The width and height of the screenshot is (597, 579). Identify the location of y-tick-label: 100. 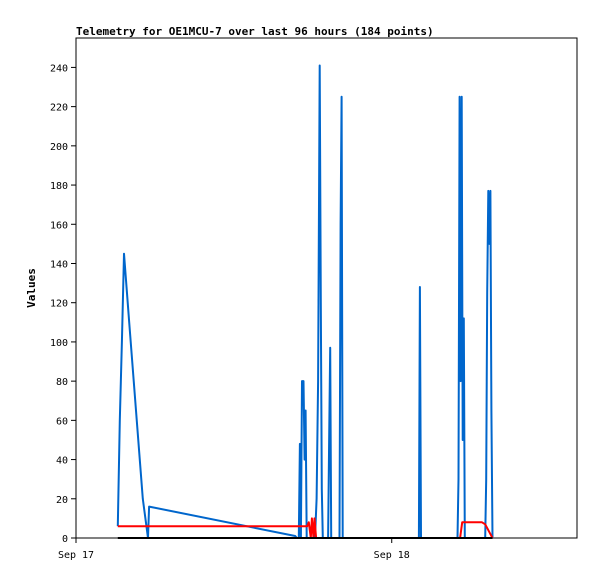
(59, 343).